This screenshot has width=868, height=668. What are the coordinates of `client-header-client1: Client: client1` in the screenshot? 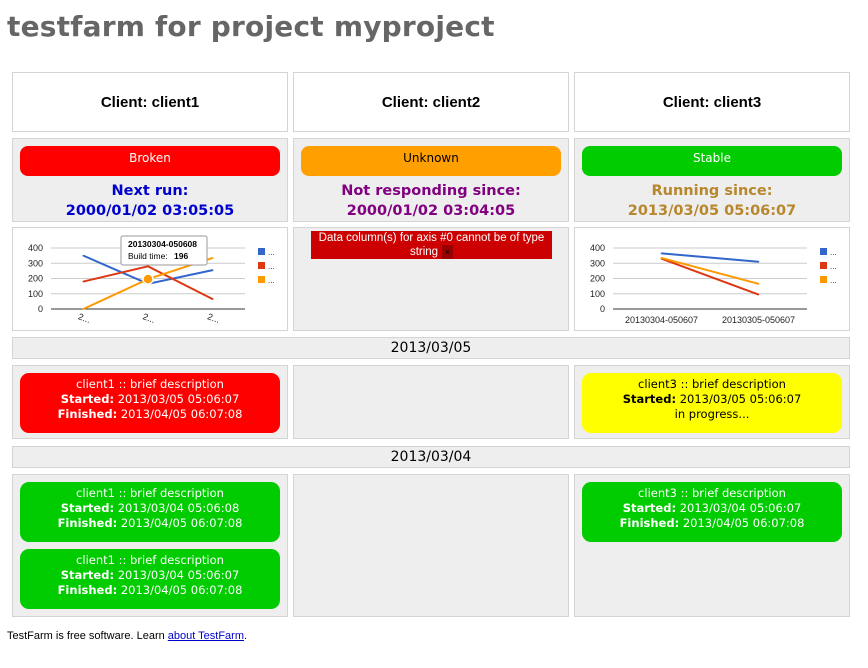 It's located at (150, 102).